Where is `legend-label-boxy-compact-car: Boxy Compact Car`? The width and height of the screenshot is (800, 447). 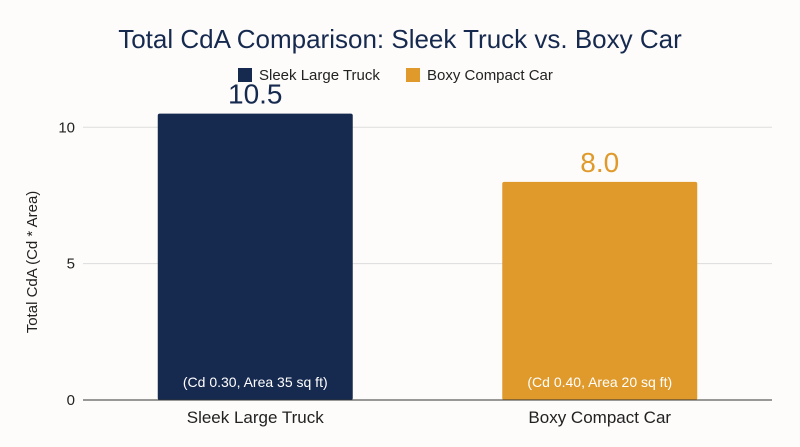 legend-label-boxy-compact-car: Boxy Compact Car is located at coordinates (490, 75).